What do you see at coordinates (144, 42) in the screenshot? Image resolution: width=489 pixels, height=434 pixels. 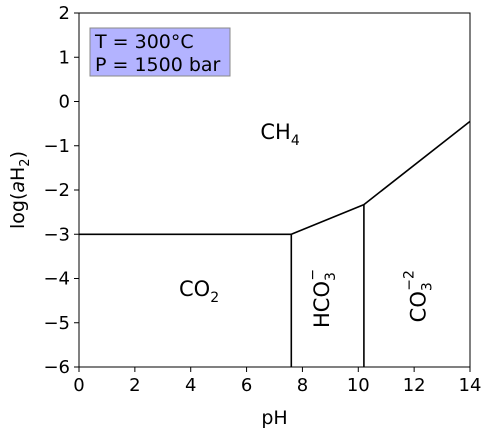 I see `temperature-text: T = 300°C` at bounding box center [144, 42].